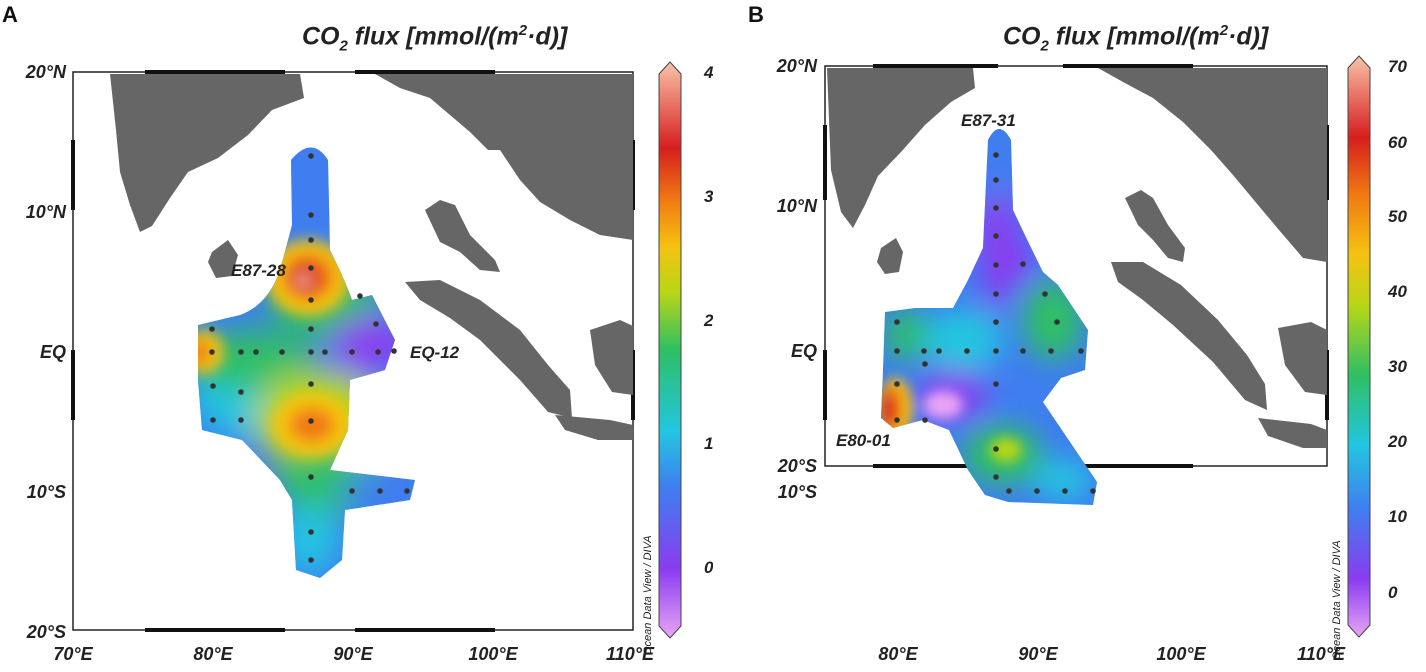  What do you see at coordinates (677, 358) in the screenshot?
I see `colorbar: 40 30 20 10 0 Ocean Data View / DIVA` at bounding box center [677, 358].